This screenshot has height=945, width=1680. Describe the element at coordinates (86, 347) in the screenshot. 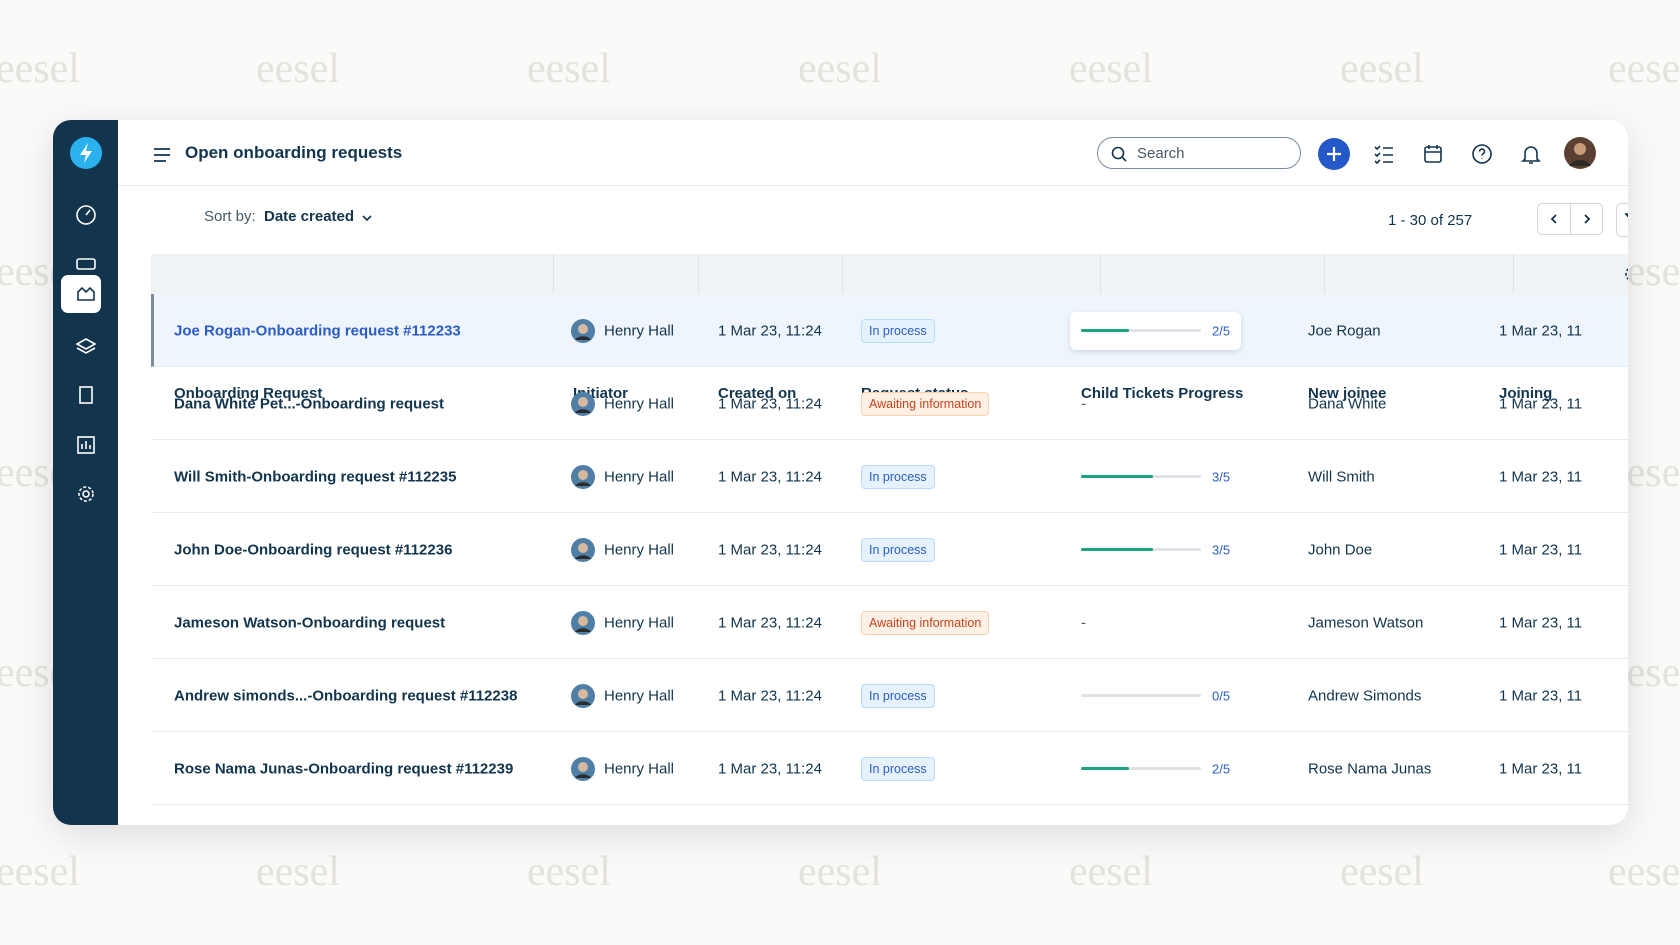

I see `layers-icon` at that location.